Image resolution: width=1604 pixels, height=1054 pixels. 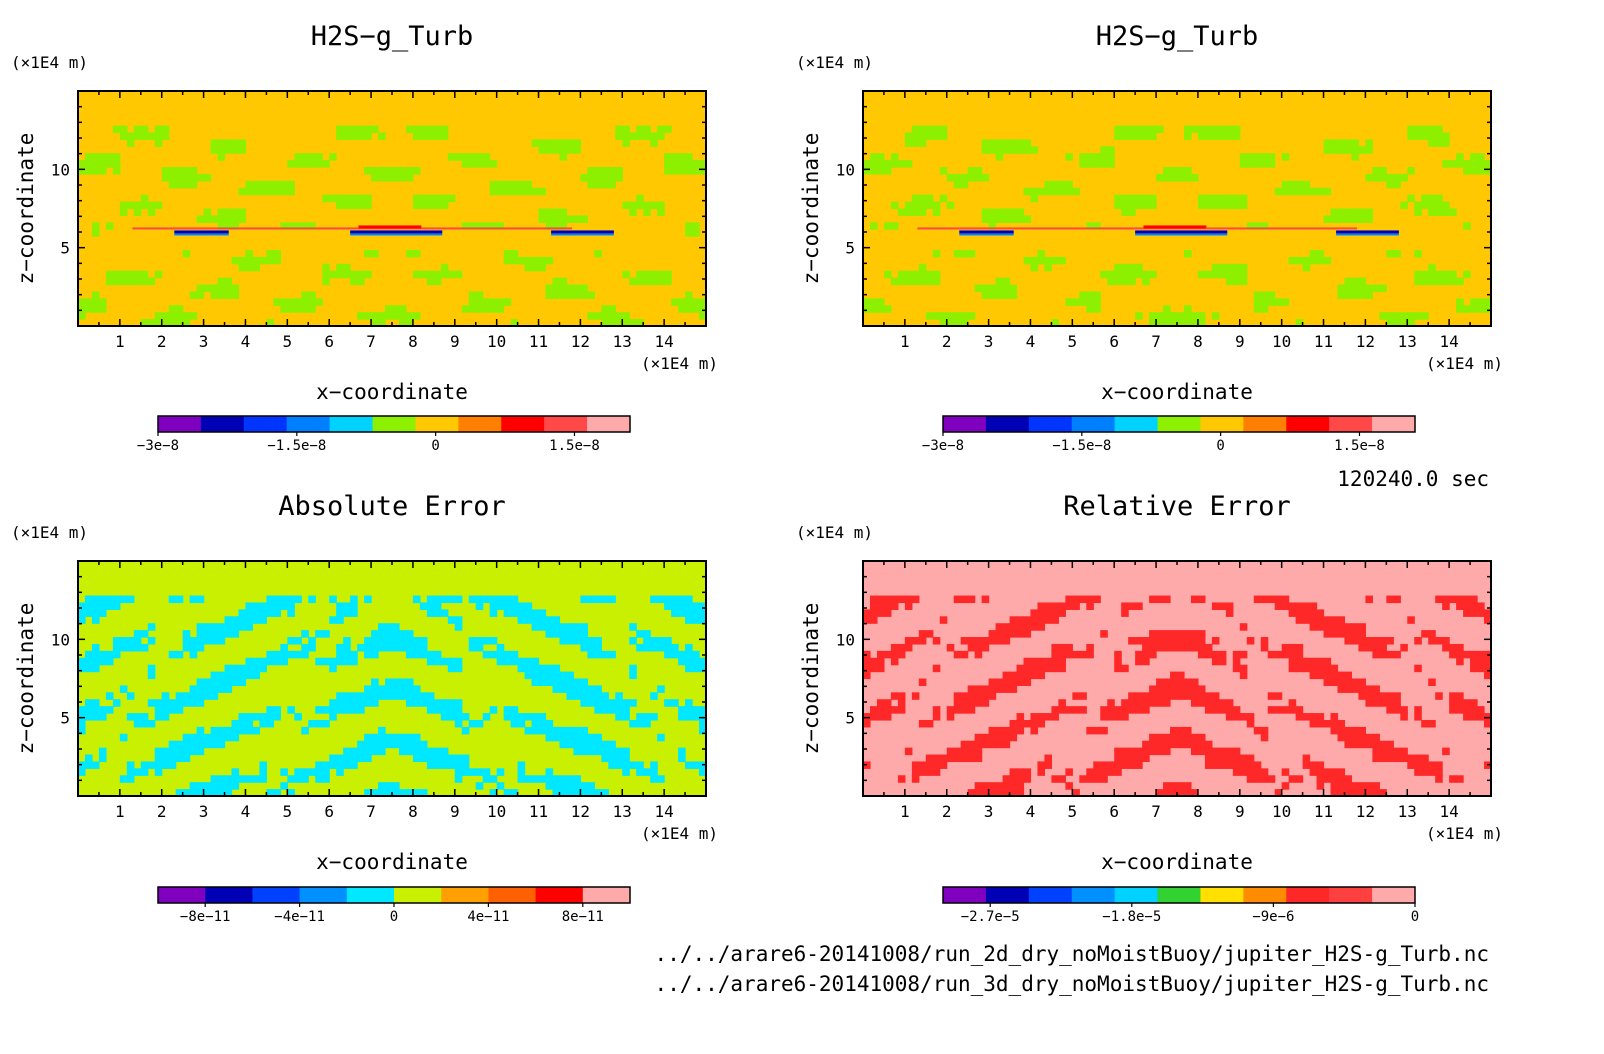 What do you see at coordinates (965, 424) in the screenshot?
I see `colorbar-segment` at bounding box center [965, 424].